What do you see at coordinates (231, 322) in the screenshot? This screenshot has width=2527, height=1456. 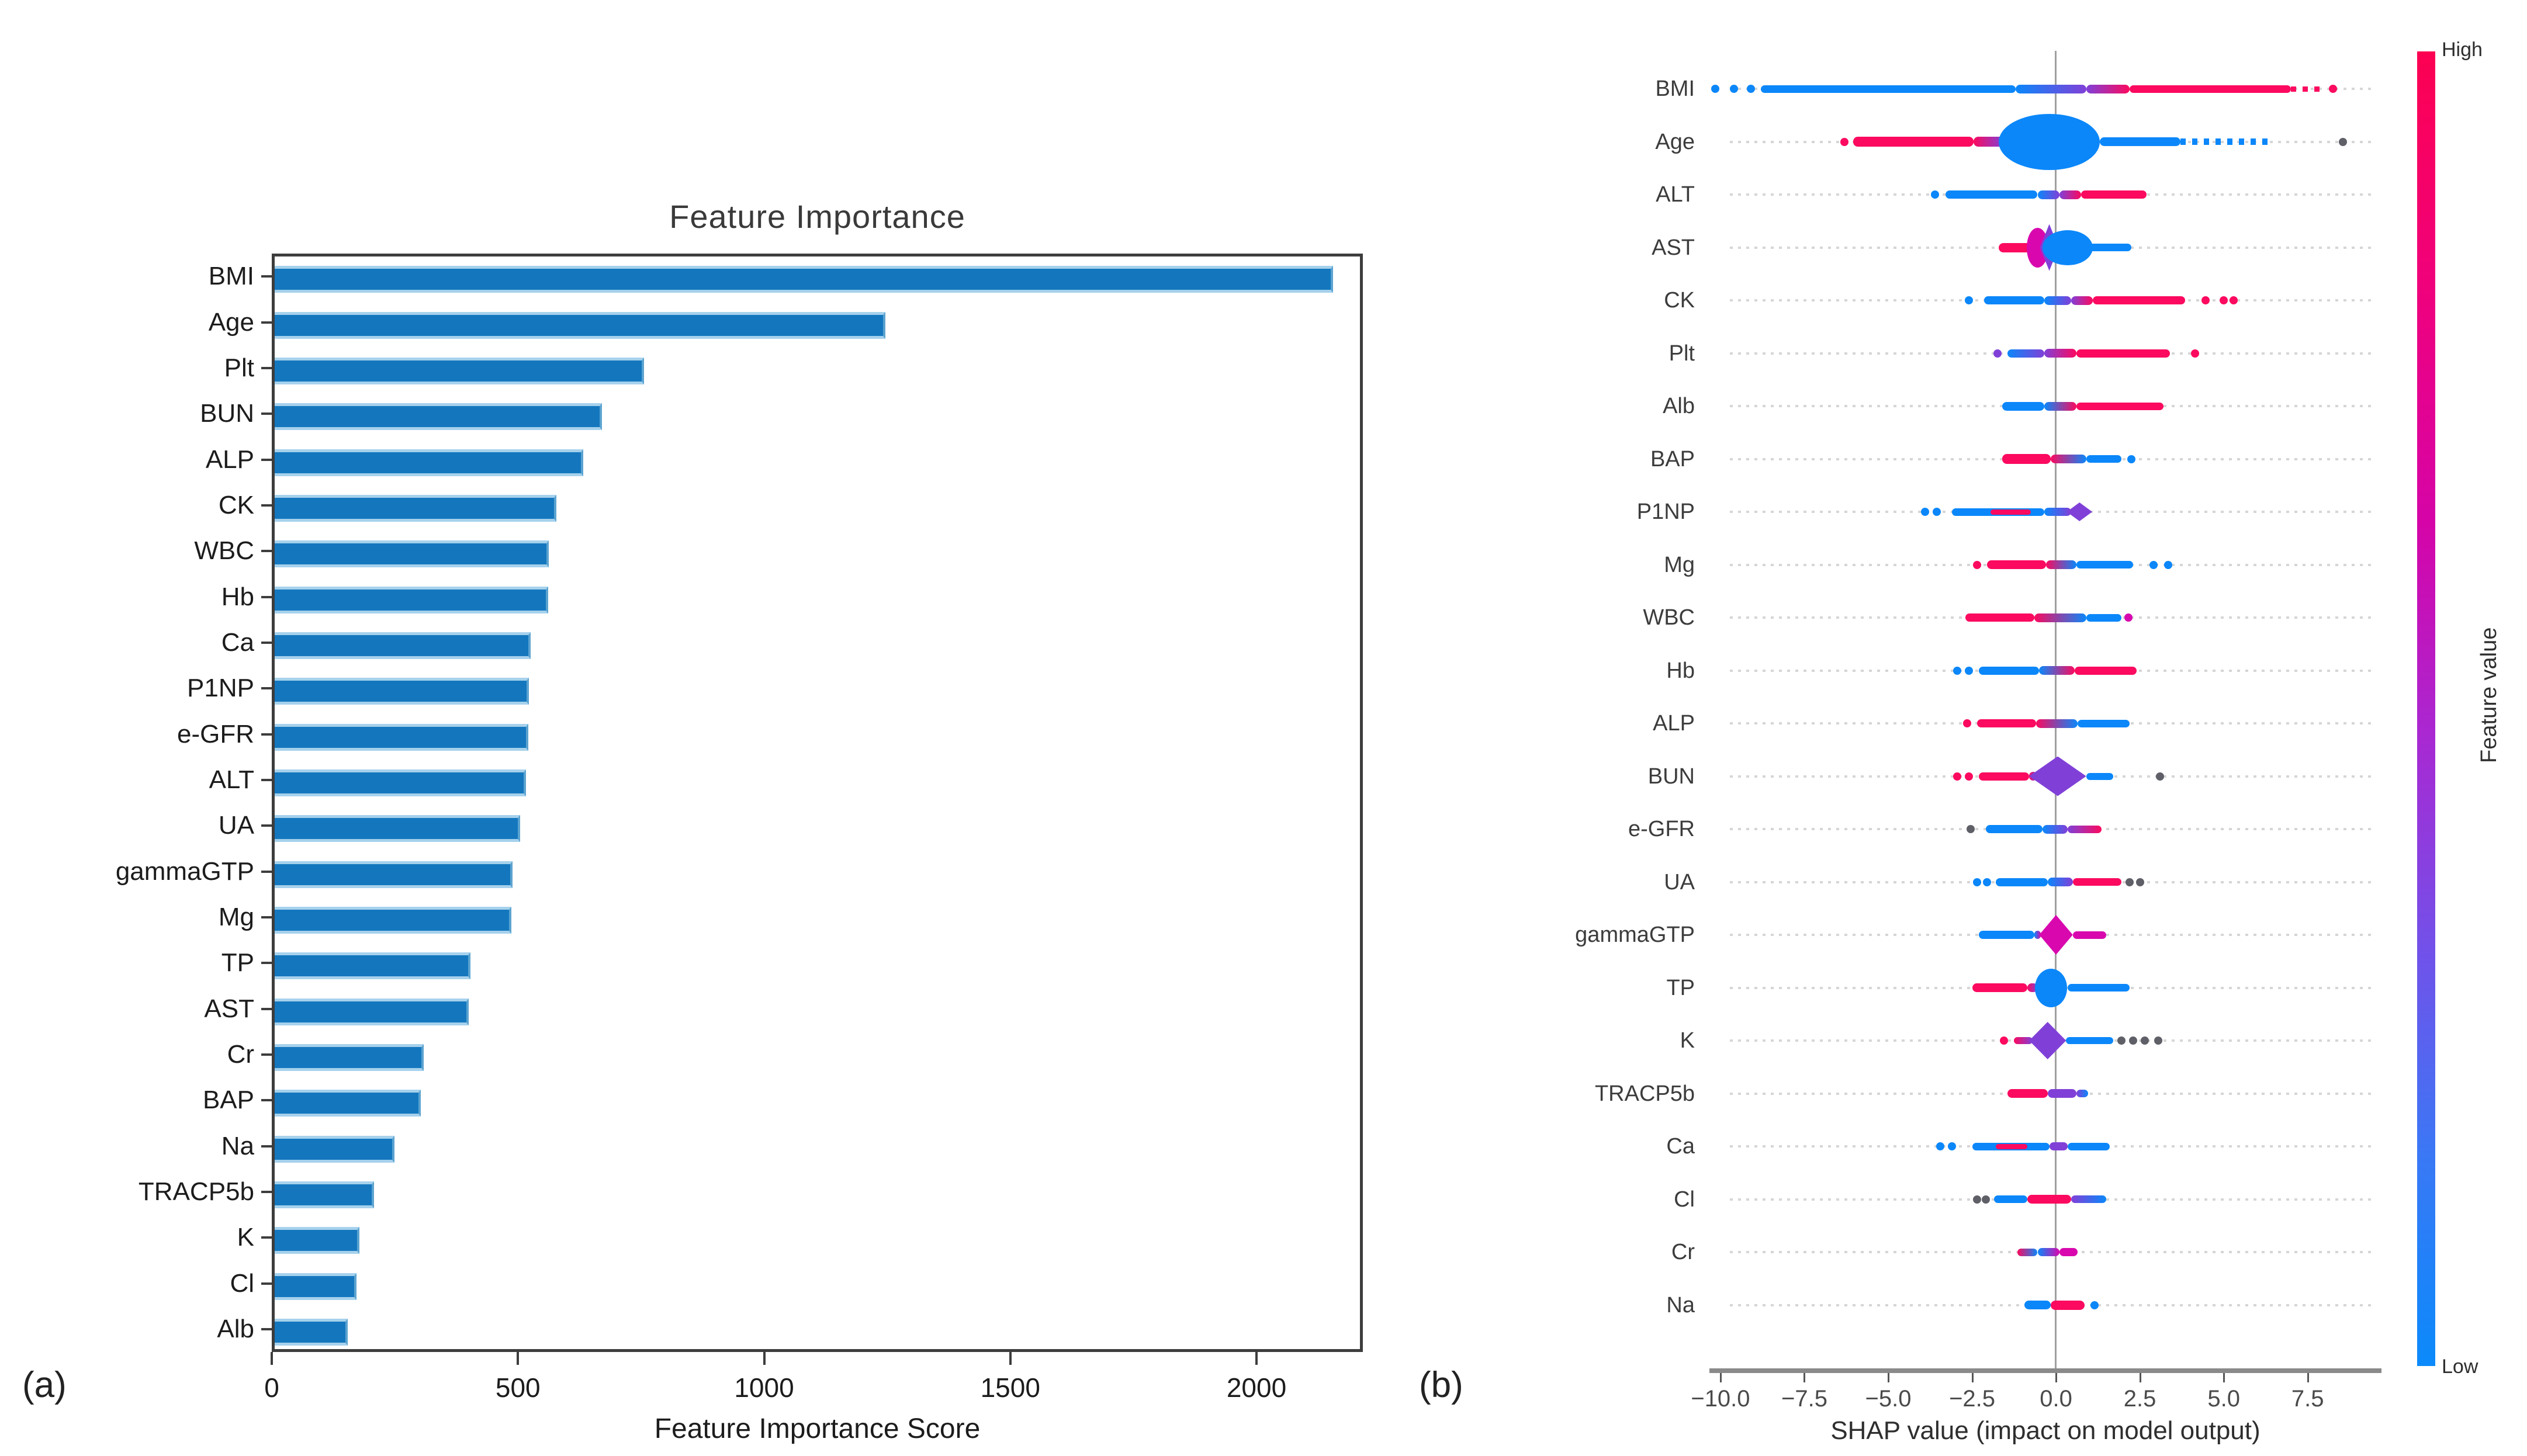 I see `y-label-Age: Age` at bounding box center [231, 322].